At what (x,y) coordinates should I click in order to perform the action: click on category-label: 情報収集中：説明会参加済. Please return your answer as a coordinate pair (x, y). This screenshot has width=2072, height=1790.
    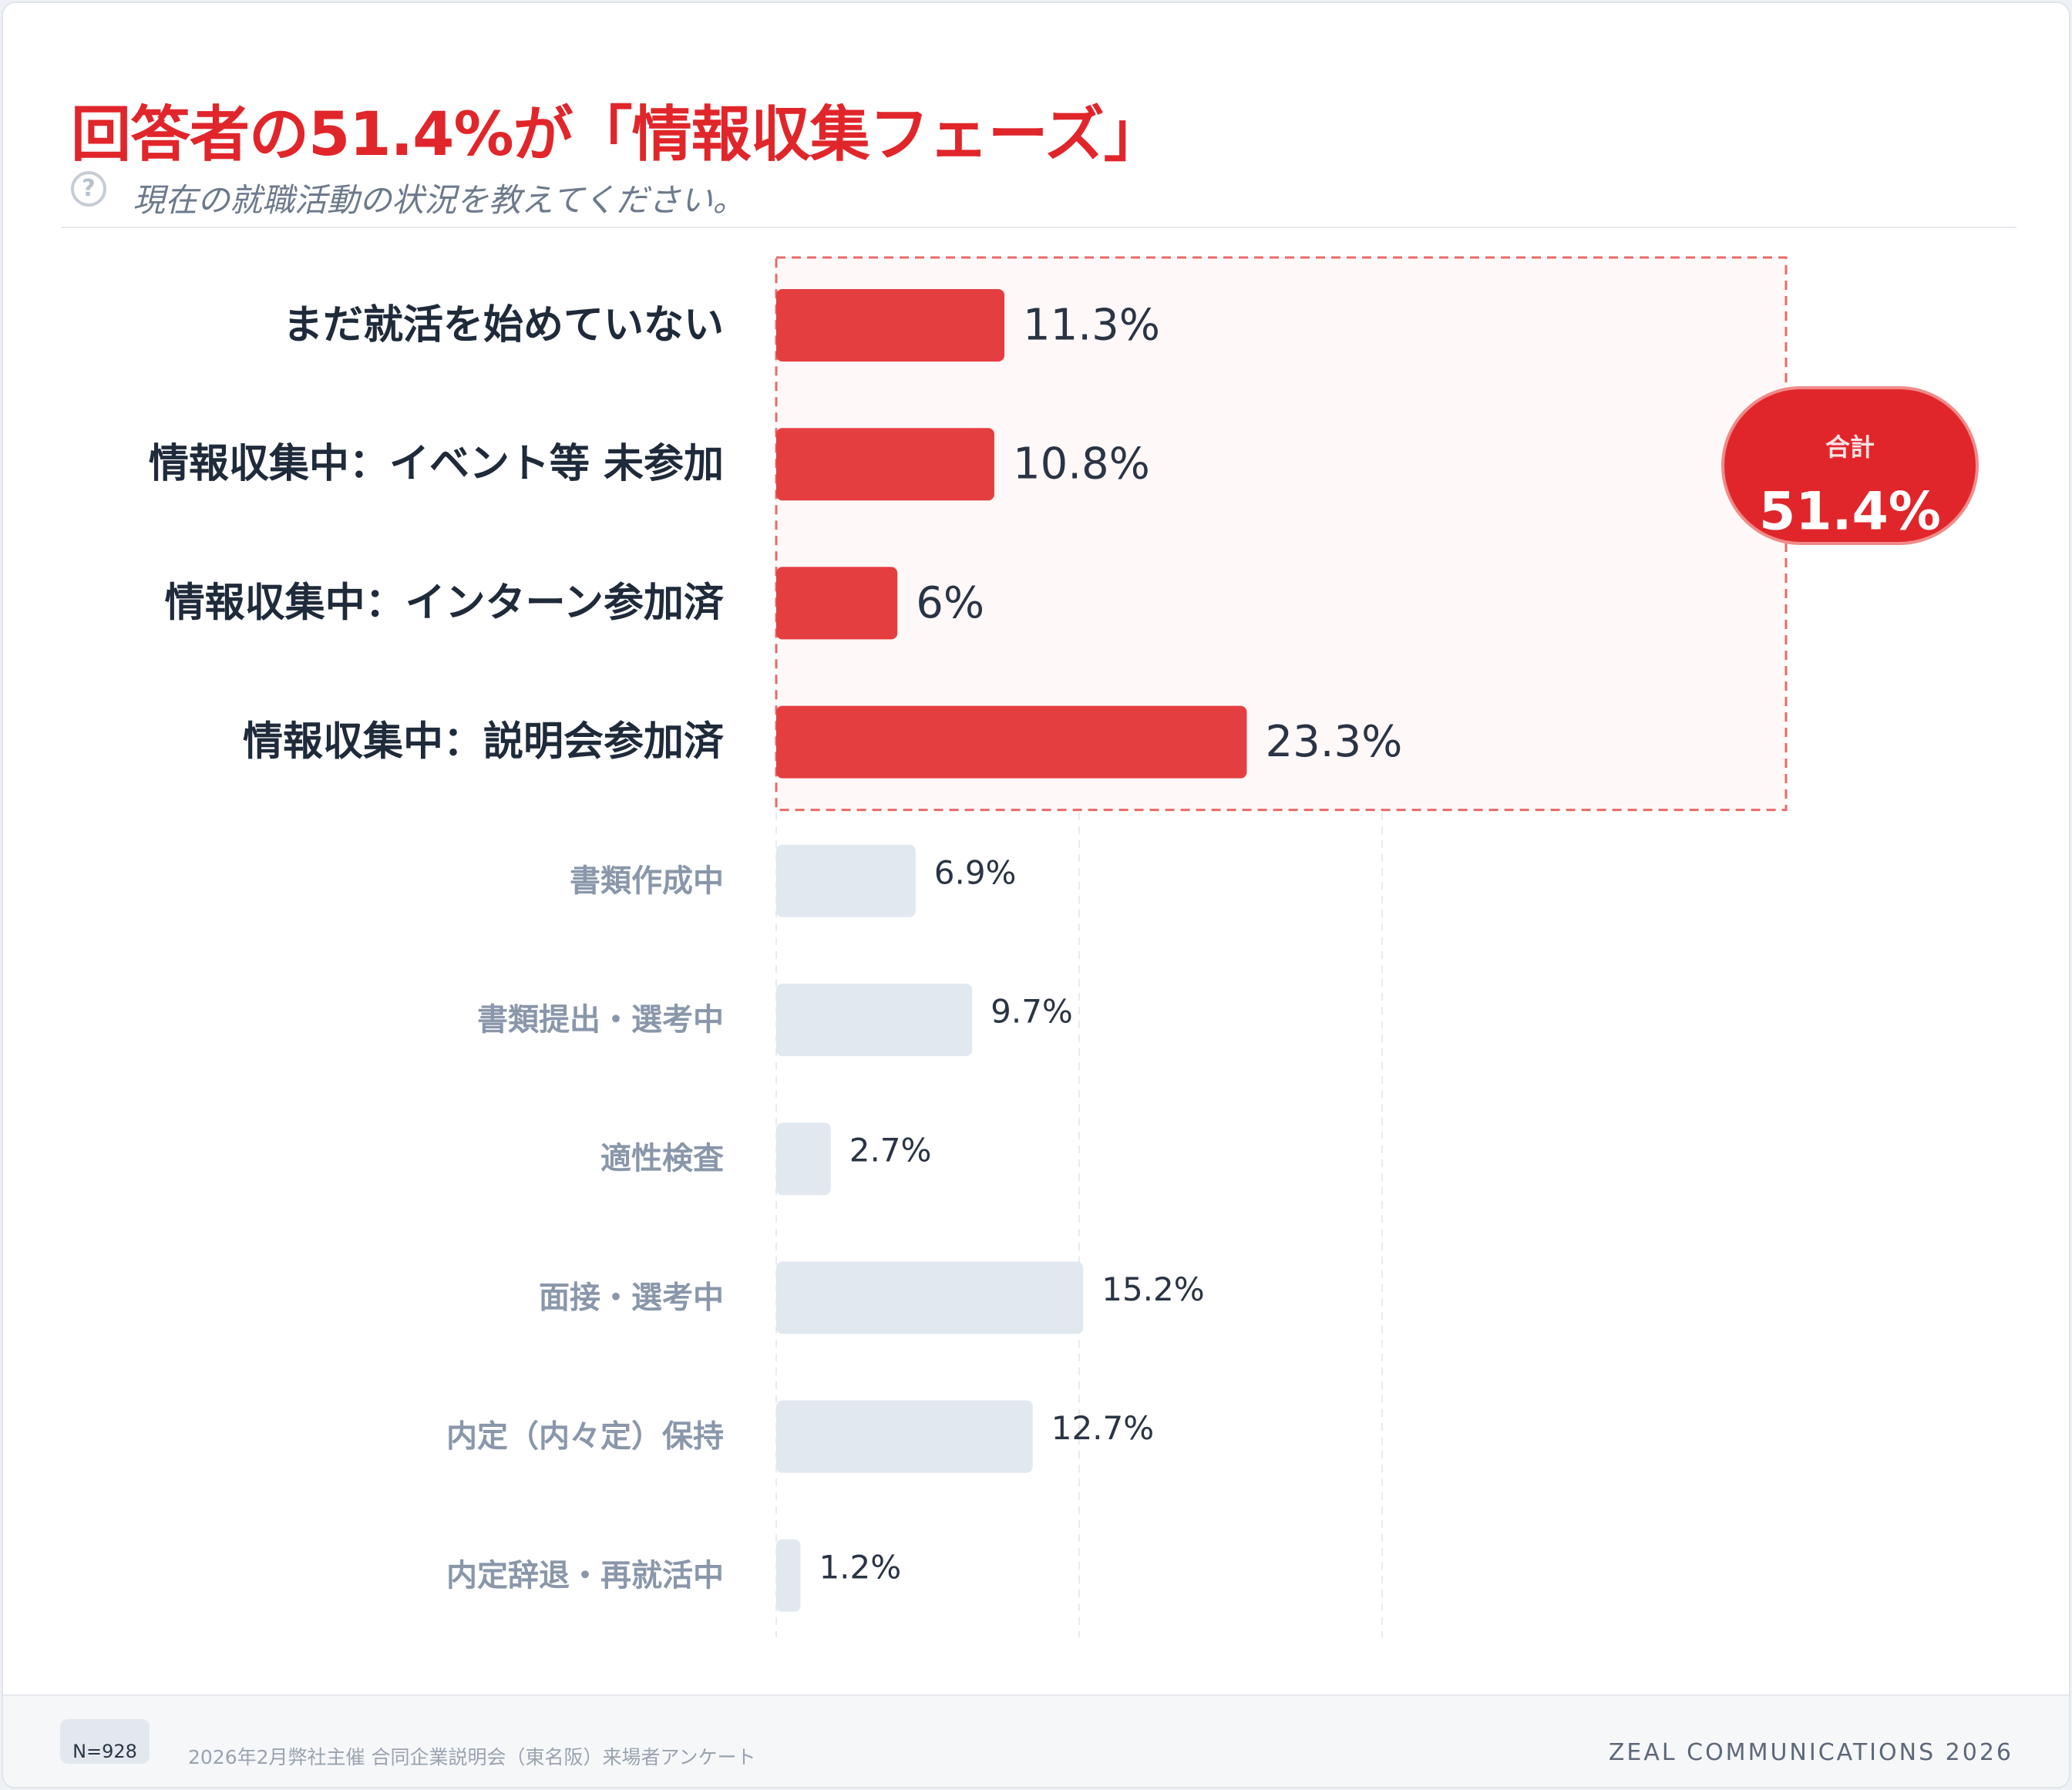
    Looking at the image, I should click on (484, 742).